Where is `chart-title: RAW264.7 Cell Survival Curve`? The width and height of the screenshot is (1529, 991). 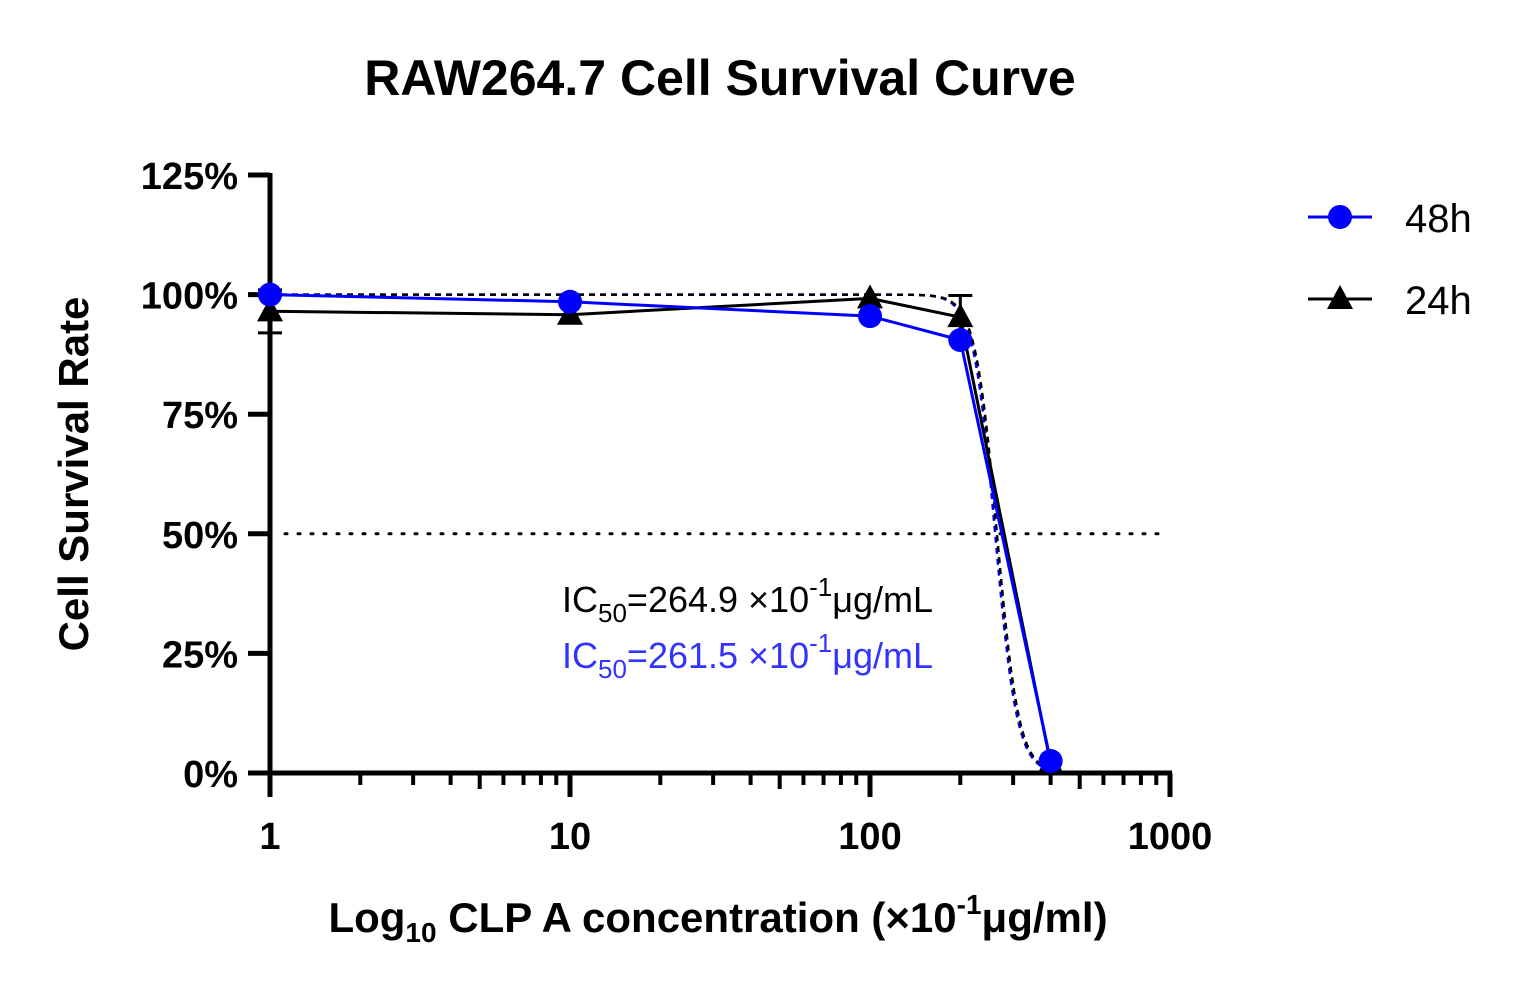 chart-title: RAW264.7 Cell Survival Curve is located at coordinates (719, 78).